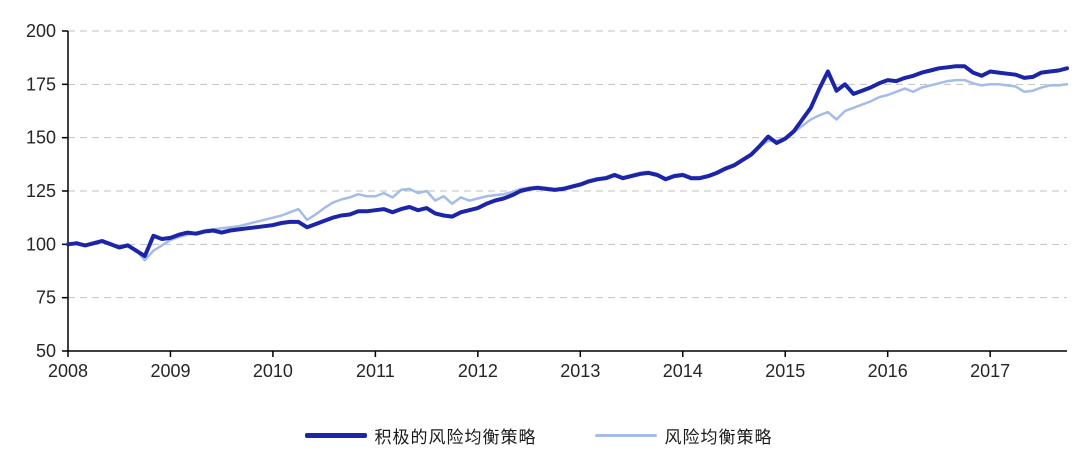  What do you see at coordinates (718, 437) in the screenshot?
I see `legend-label-risk-parity: 风险均衡策略` at bounding box center [718, 437].